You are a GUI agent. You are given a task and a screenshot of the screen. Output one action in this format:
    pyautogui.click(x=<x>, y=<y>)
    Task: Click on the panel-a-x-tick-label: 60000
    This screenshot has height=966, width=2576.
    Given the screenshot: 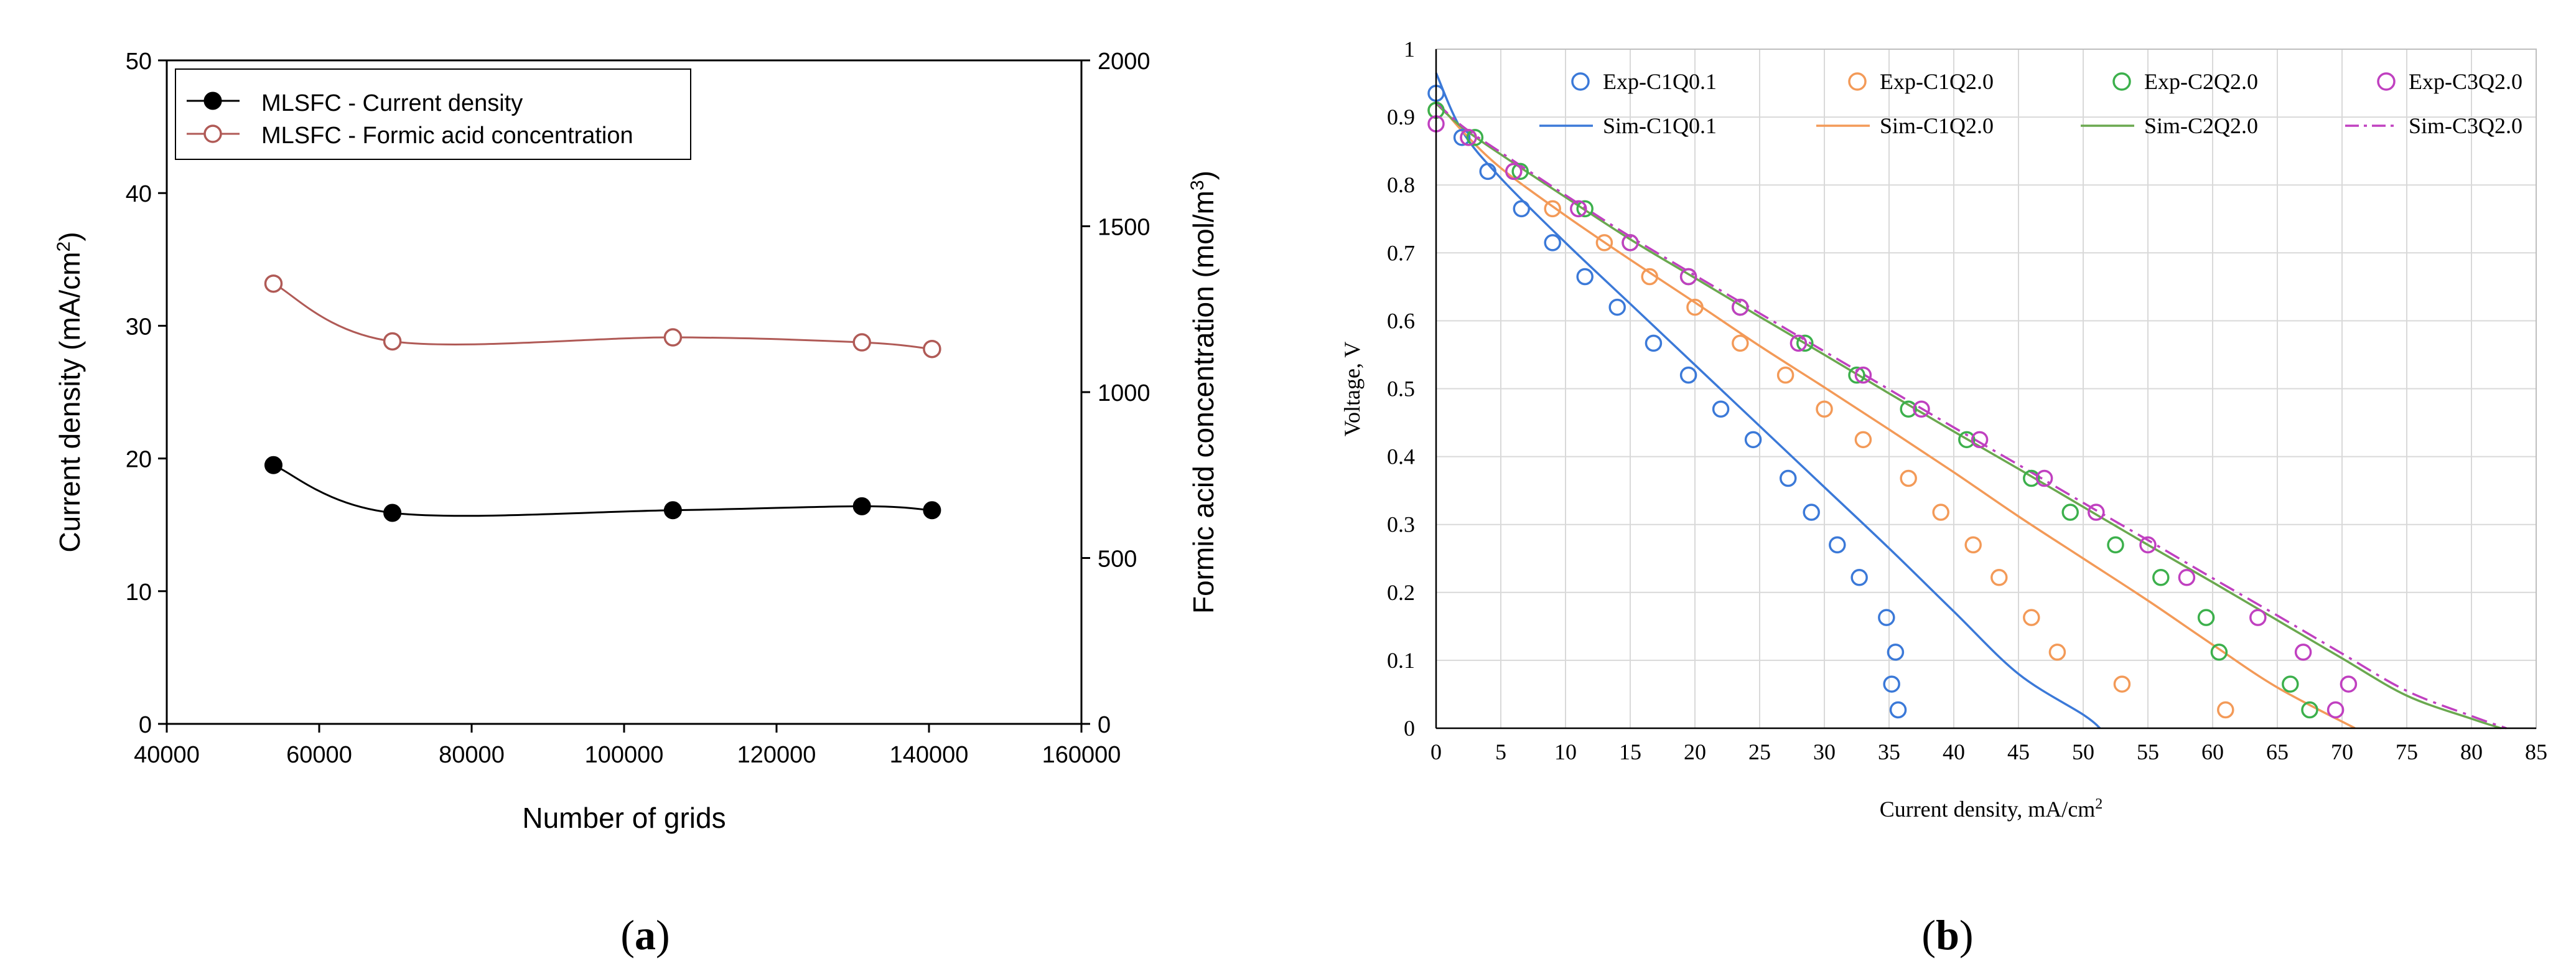 What is the action you would take?
    pyautogui.click(x=319, y=755)
    